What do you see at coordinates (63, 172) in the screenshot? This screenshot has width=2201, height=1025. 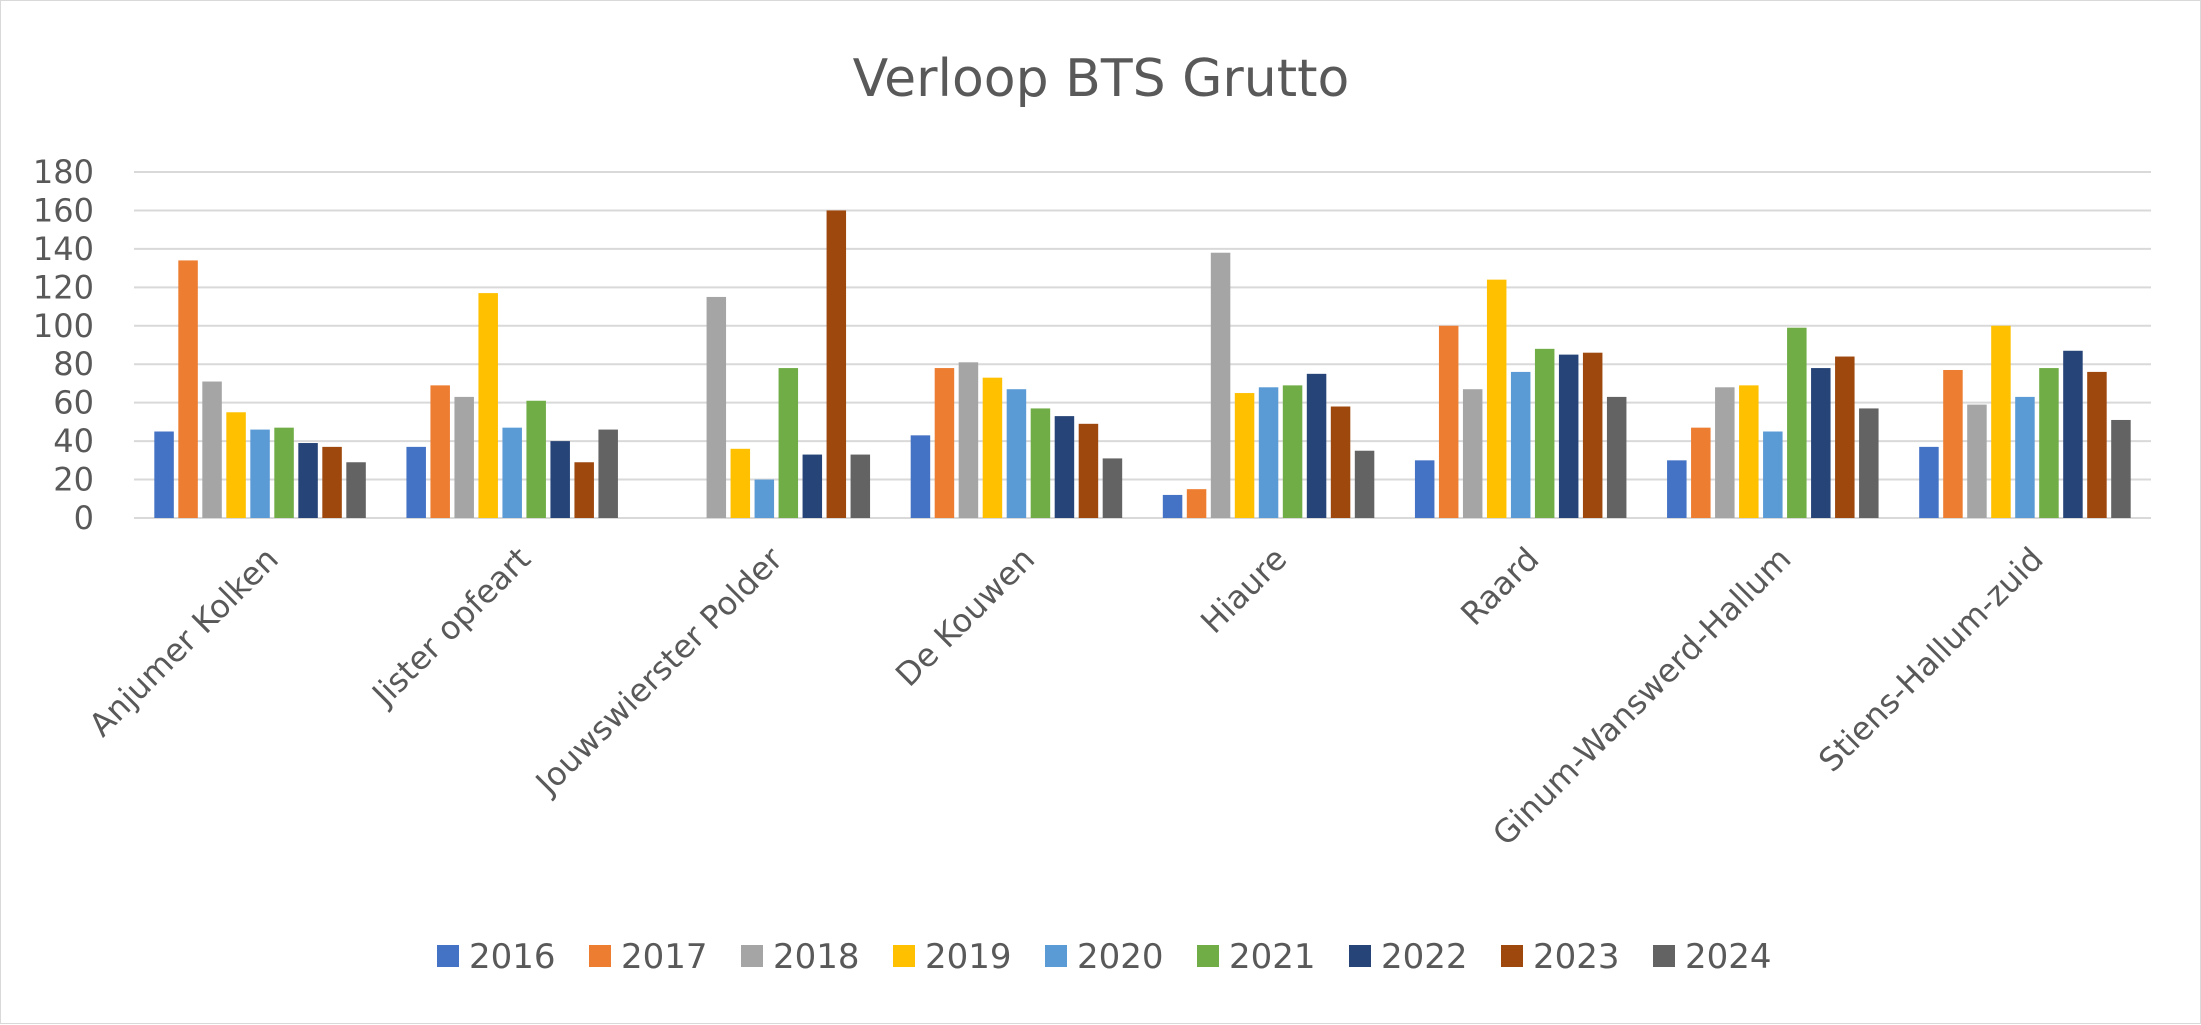 I see `y-tick-label: 180` at bounding box center [63, 172].